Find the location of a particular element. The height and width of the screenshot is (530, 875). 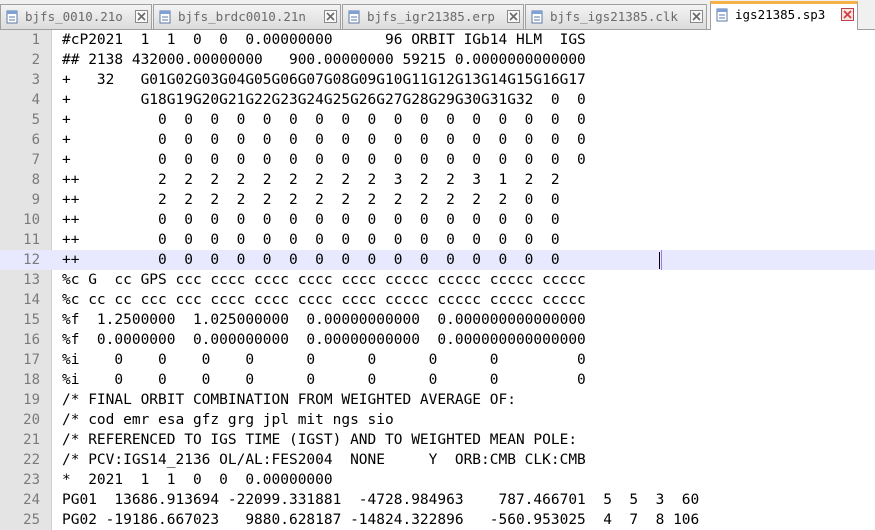

editor-line: 5 + 0 0 0 0 0 0 0 0 0 0 0 0 0 0 0 0 0 is located at coordinates (437, 120).